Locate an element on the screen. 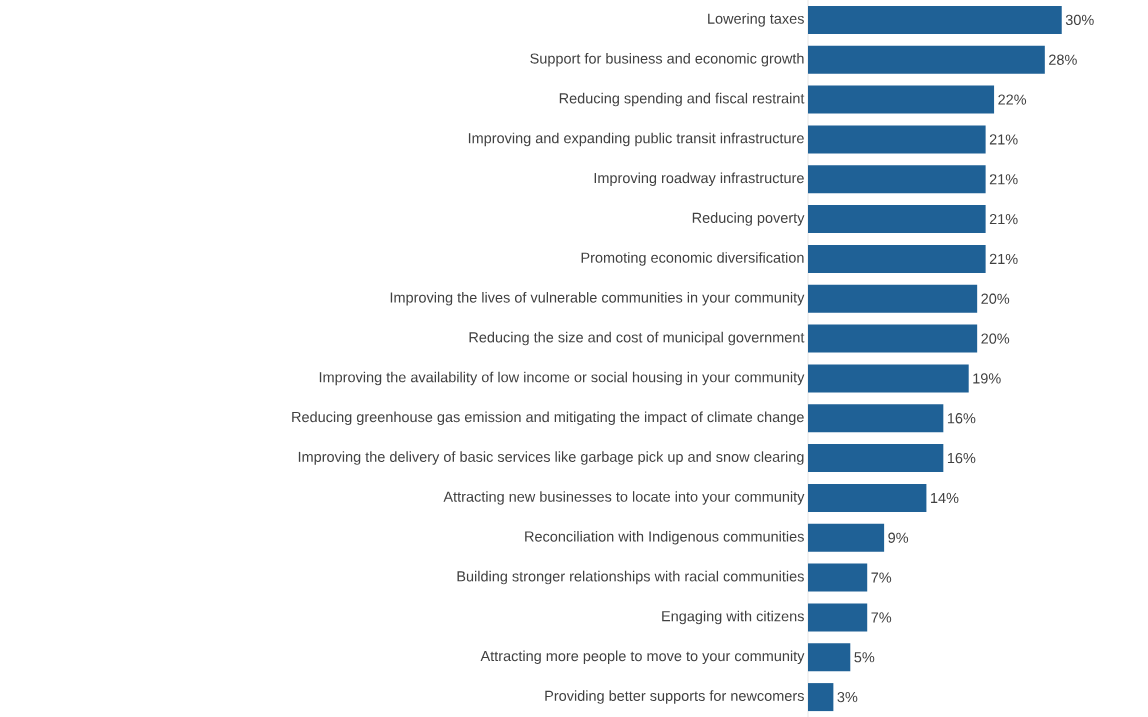  y-tick-label: Improving and expanding public transit infrastructure is located at coordinates (636, 139).